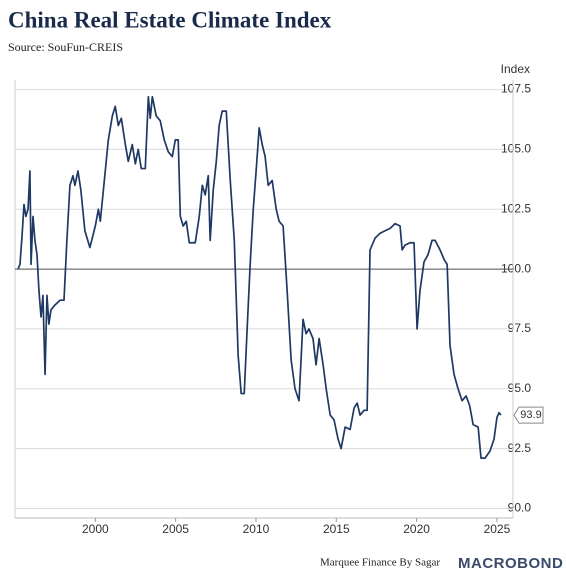 The image size is (566, 582). What do you see at coordinates (520, 448) in the screenshot?
I see `y-tick-label: 92.5` at bounding box center [520, 448].